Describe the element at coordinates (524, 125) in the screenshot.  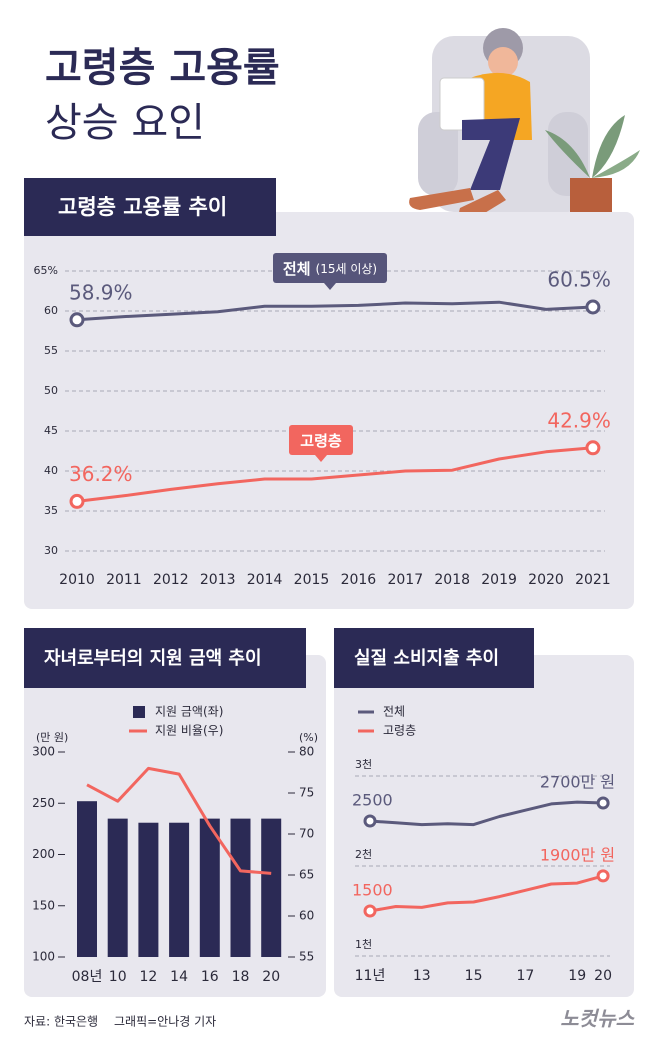
I see `illustration` at that location.